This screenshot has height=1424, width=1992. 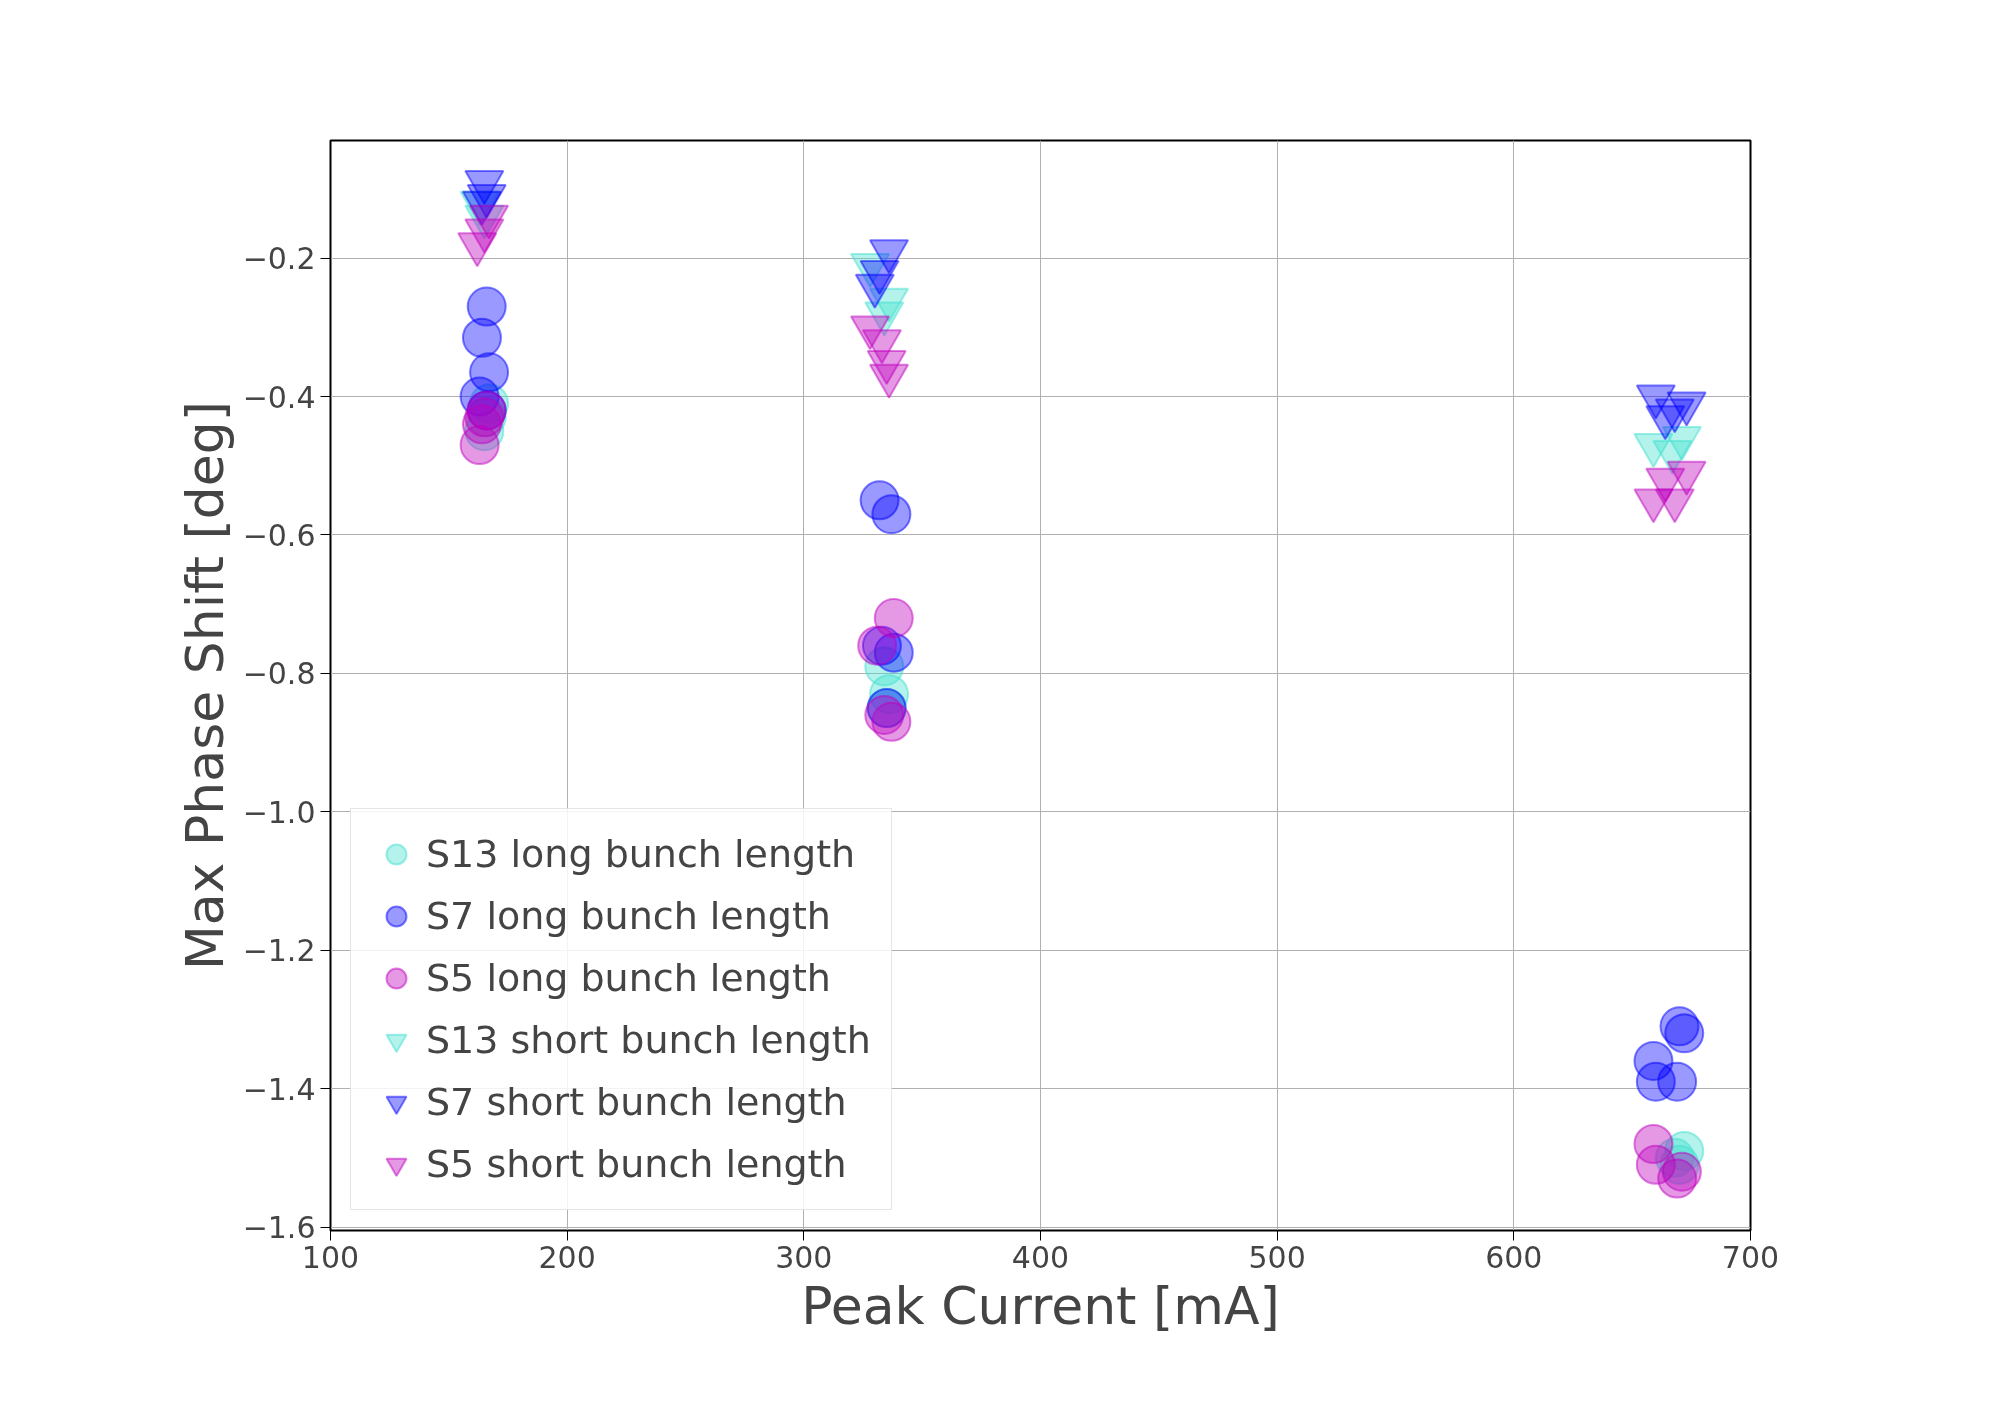 I want to click on x-tick-label: 600, so click(x=1514, y=1257).